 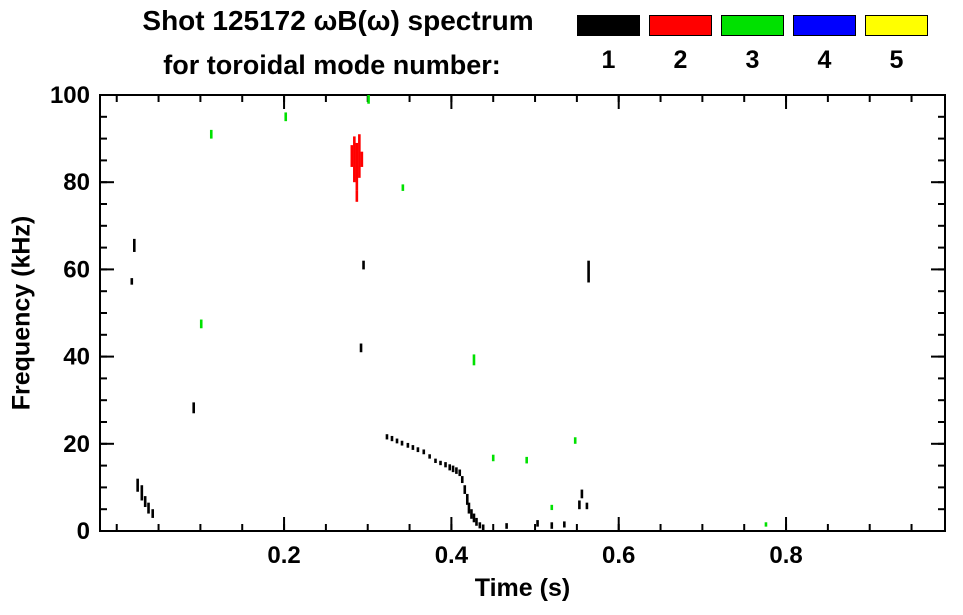 What do you see at coordinates (21, 313) in the screenshot?
I see `y-axis-title: Frequency (kHz)` at bounding box center [21, 313].